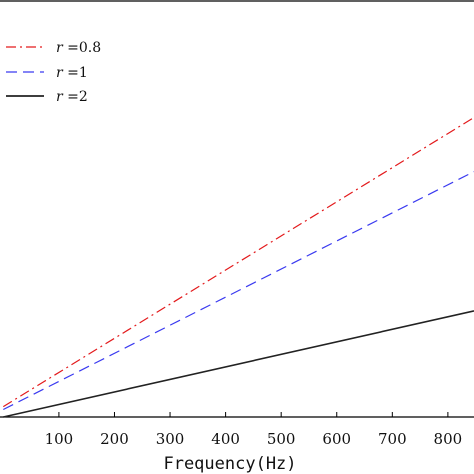  I want to click on x-axis-title: Frequency(Hz), so click(229, 464).